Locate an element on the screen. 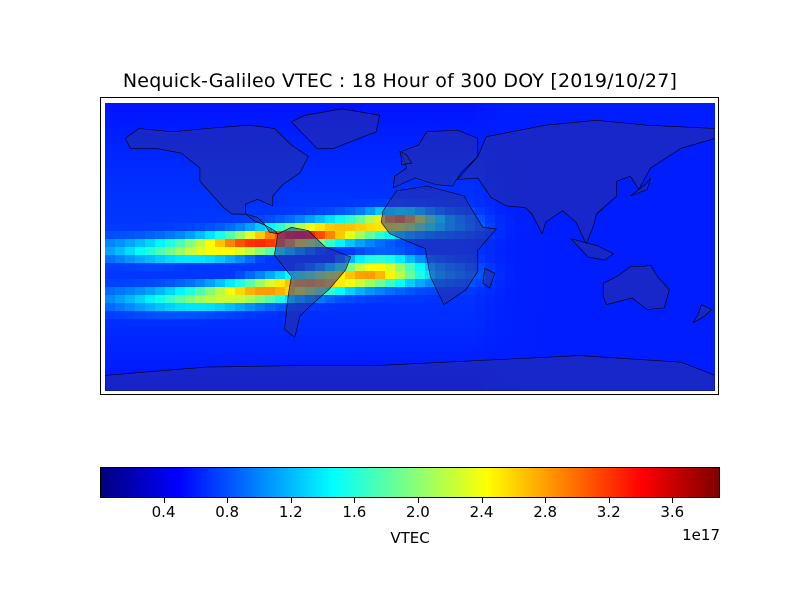  land-new-zealand is located at coordinates (702, 313).